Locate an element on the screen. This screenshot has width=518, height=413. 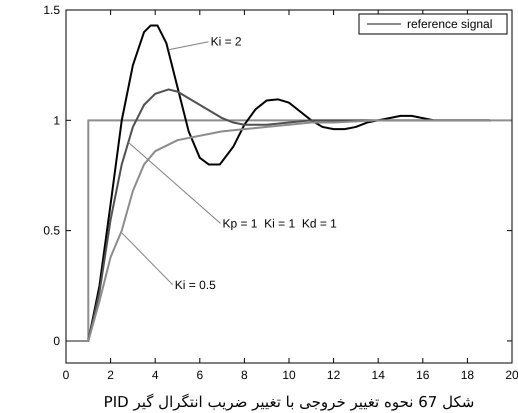
x-tick-label: 10 is located at coordinates (289, 375).